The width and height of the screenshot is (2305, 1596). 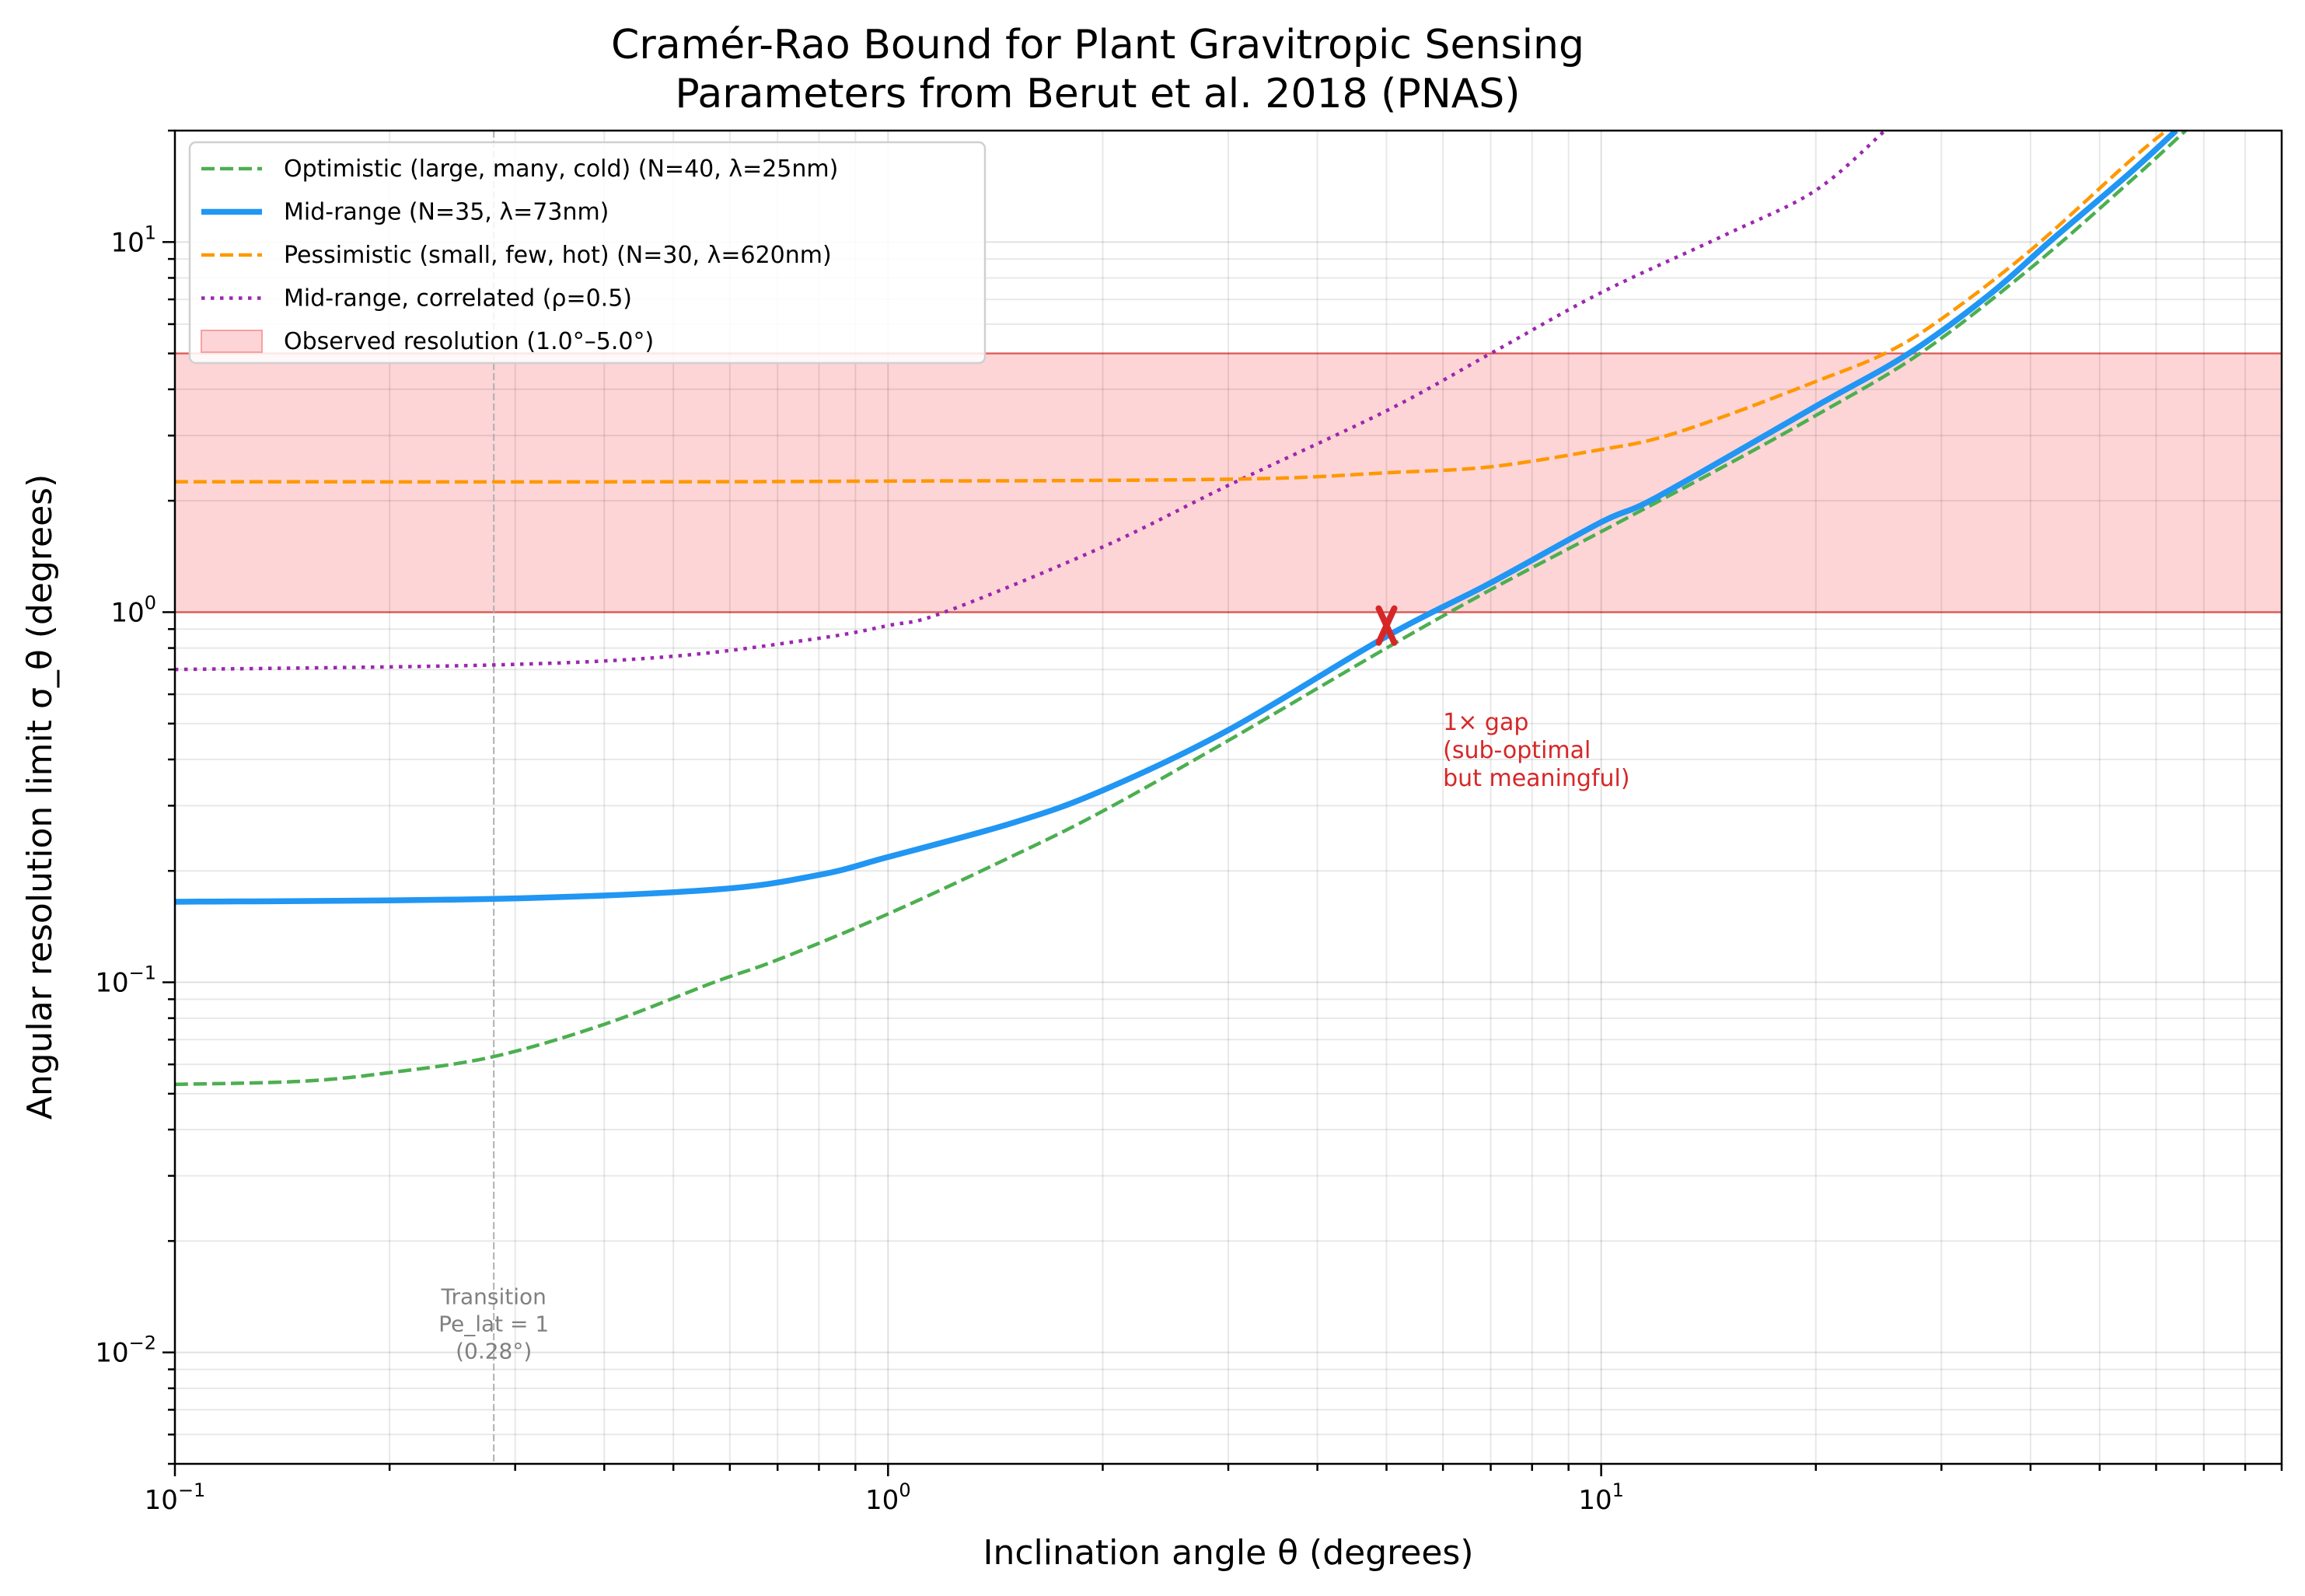 I want to click on annotation-line: (sub-optimal, so click(x=1517, y=751).